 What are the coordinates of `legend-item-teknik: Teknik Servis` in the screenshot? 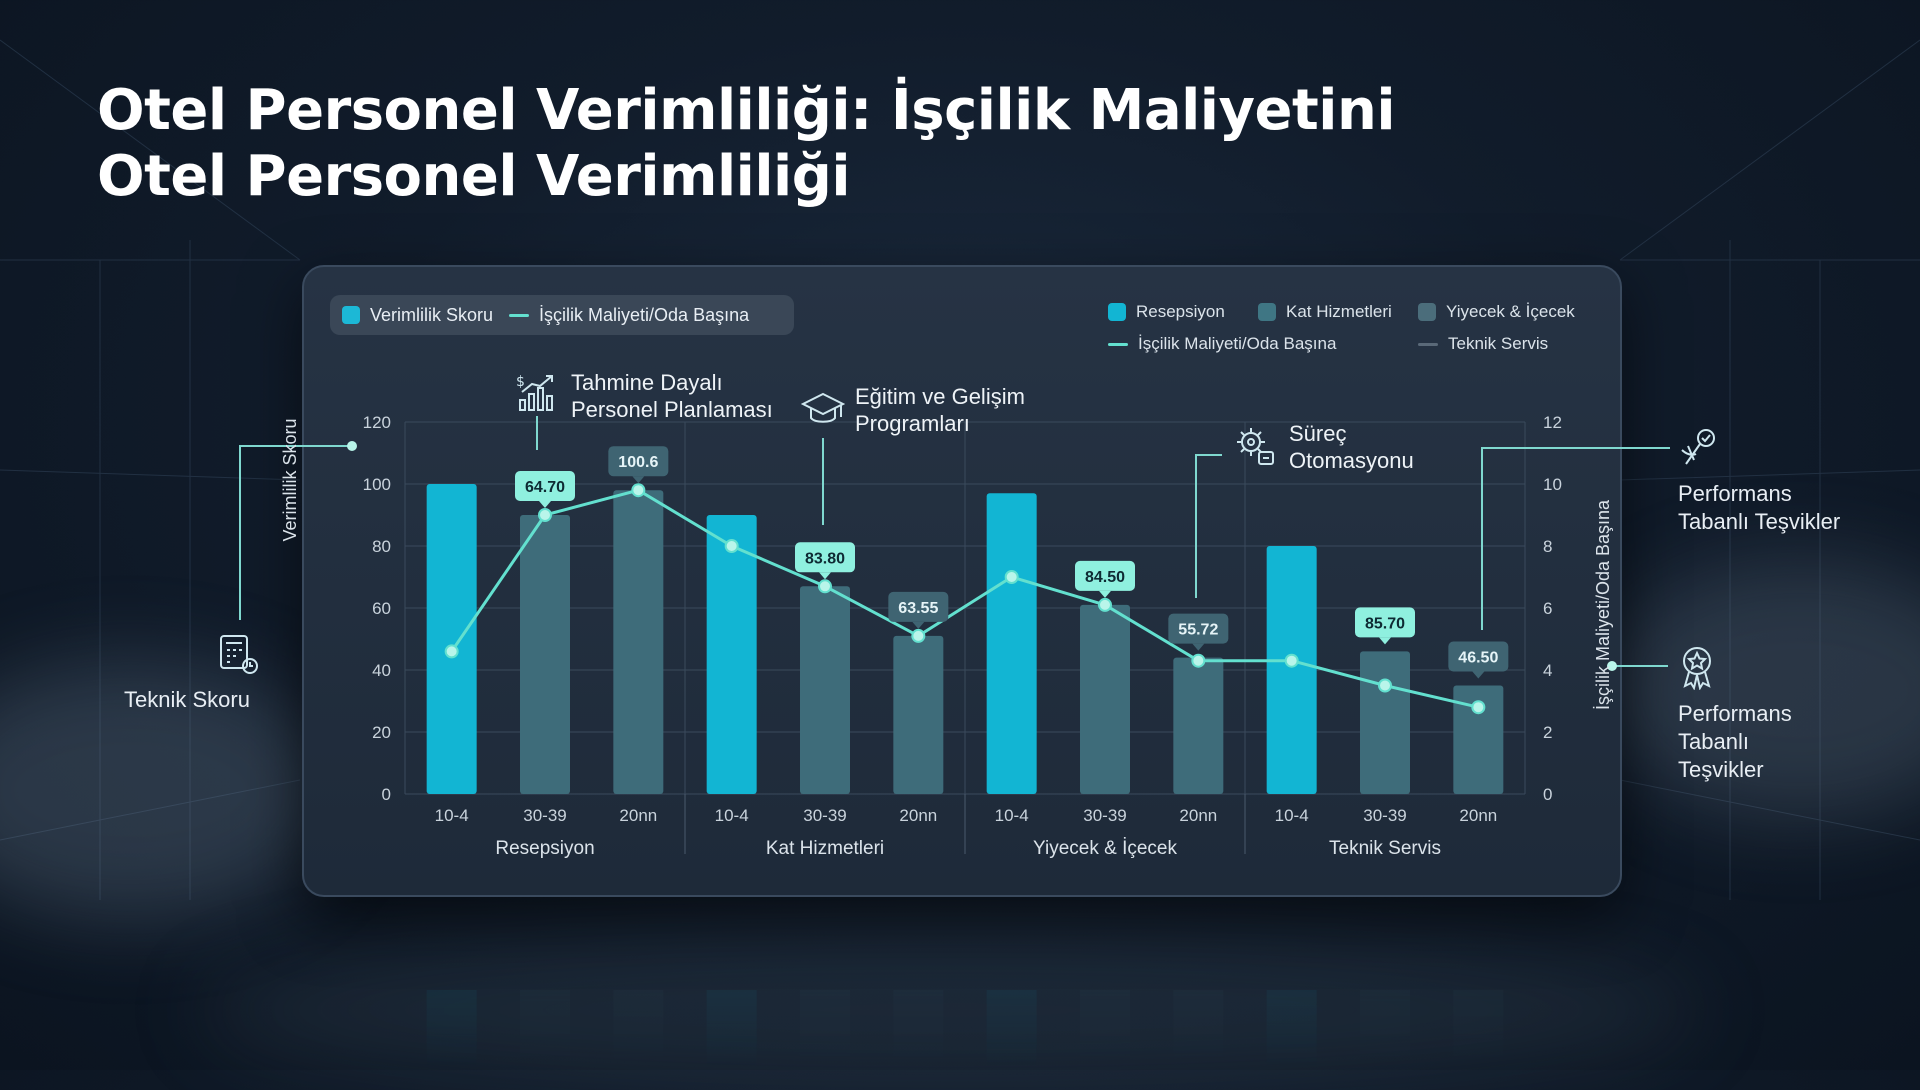 It's located at (1508, 344).